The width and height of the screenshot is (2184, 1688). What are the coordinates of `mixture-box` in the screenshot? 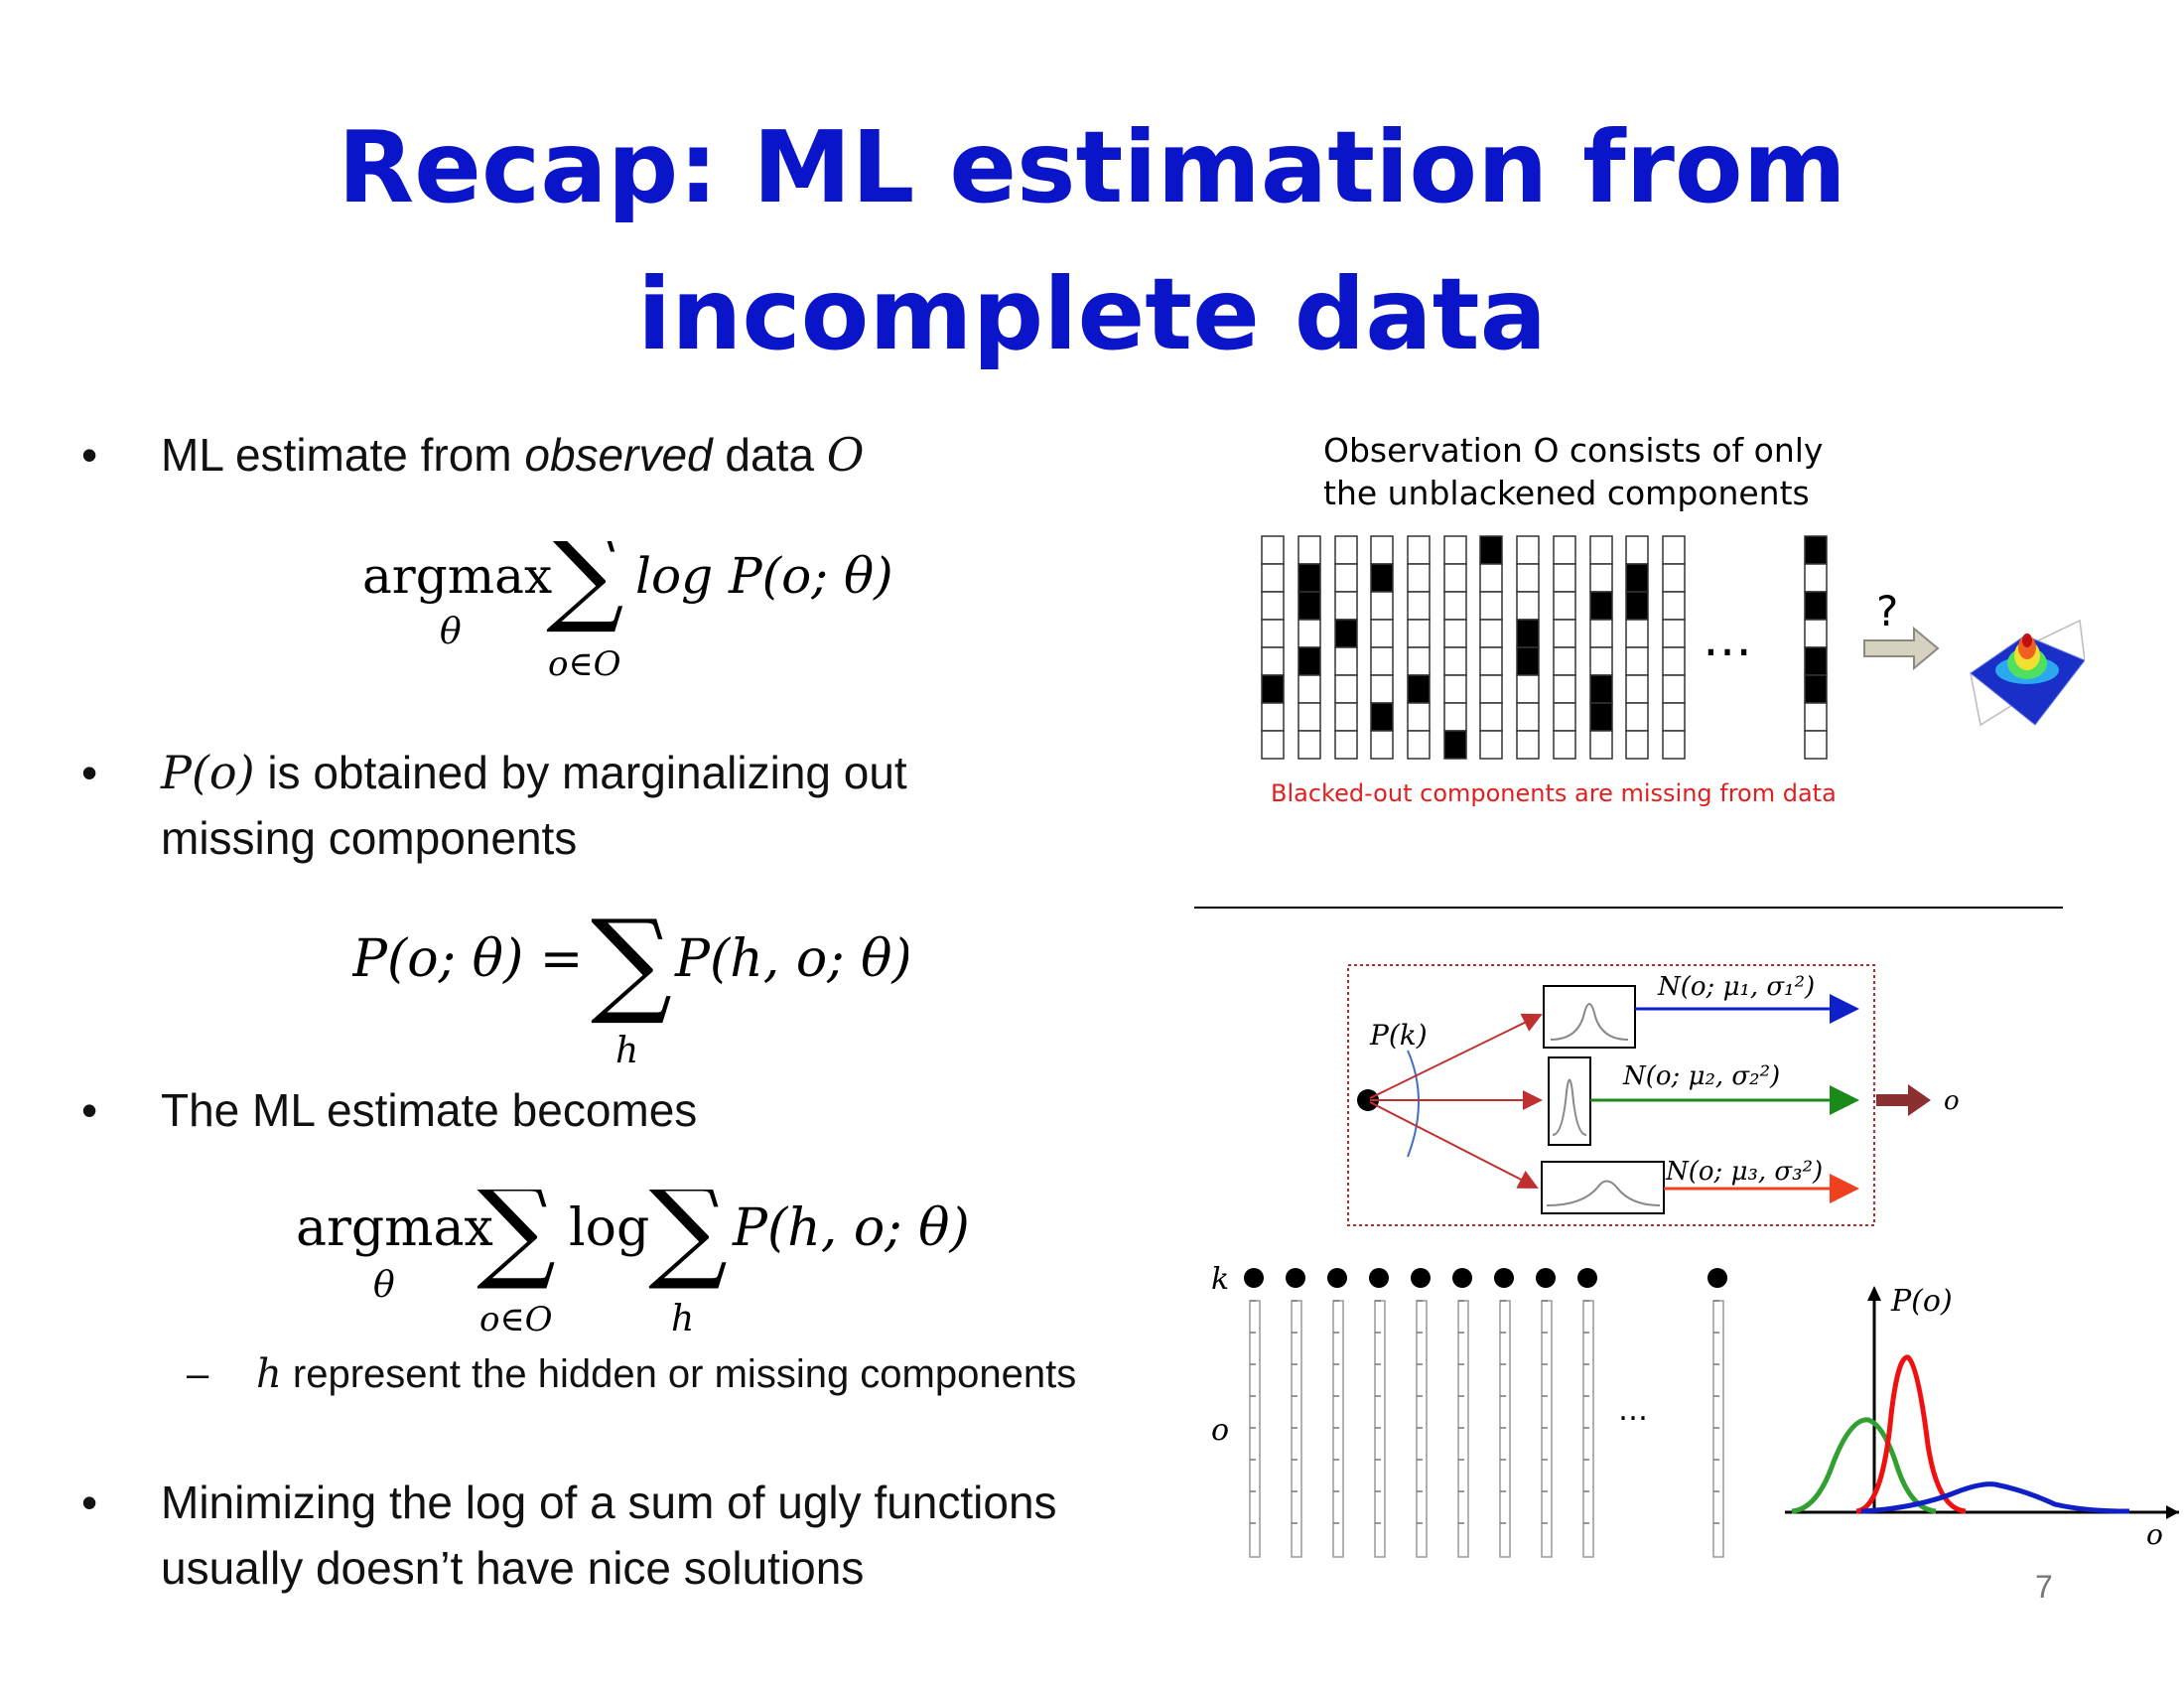 It's located at (1611, 1095).